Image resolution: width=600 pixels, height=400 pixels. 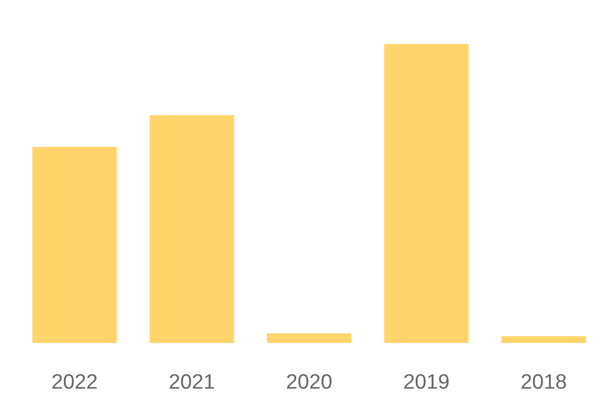 What do you see at coordinates (426, 381) in the screenshot?
I see `x-tick-label: 2019` at bounding box center [426, 381].